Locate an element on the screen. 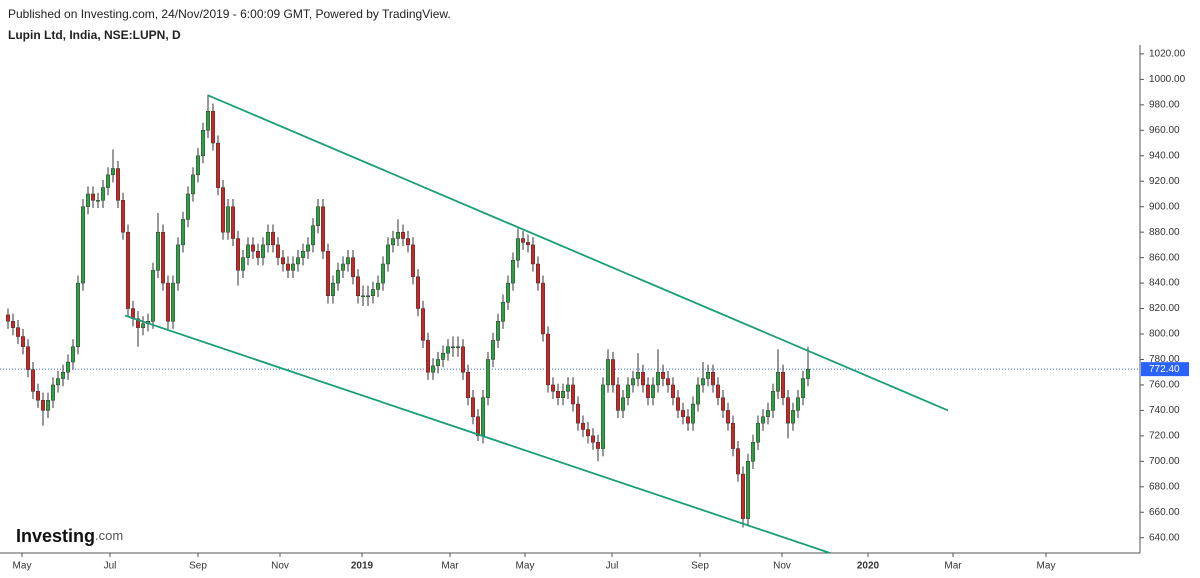  logo: Investing.com is located at coordinates (69, 536).